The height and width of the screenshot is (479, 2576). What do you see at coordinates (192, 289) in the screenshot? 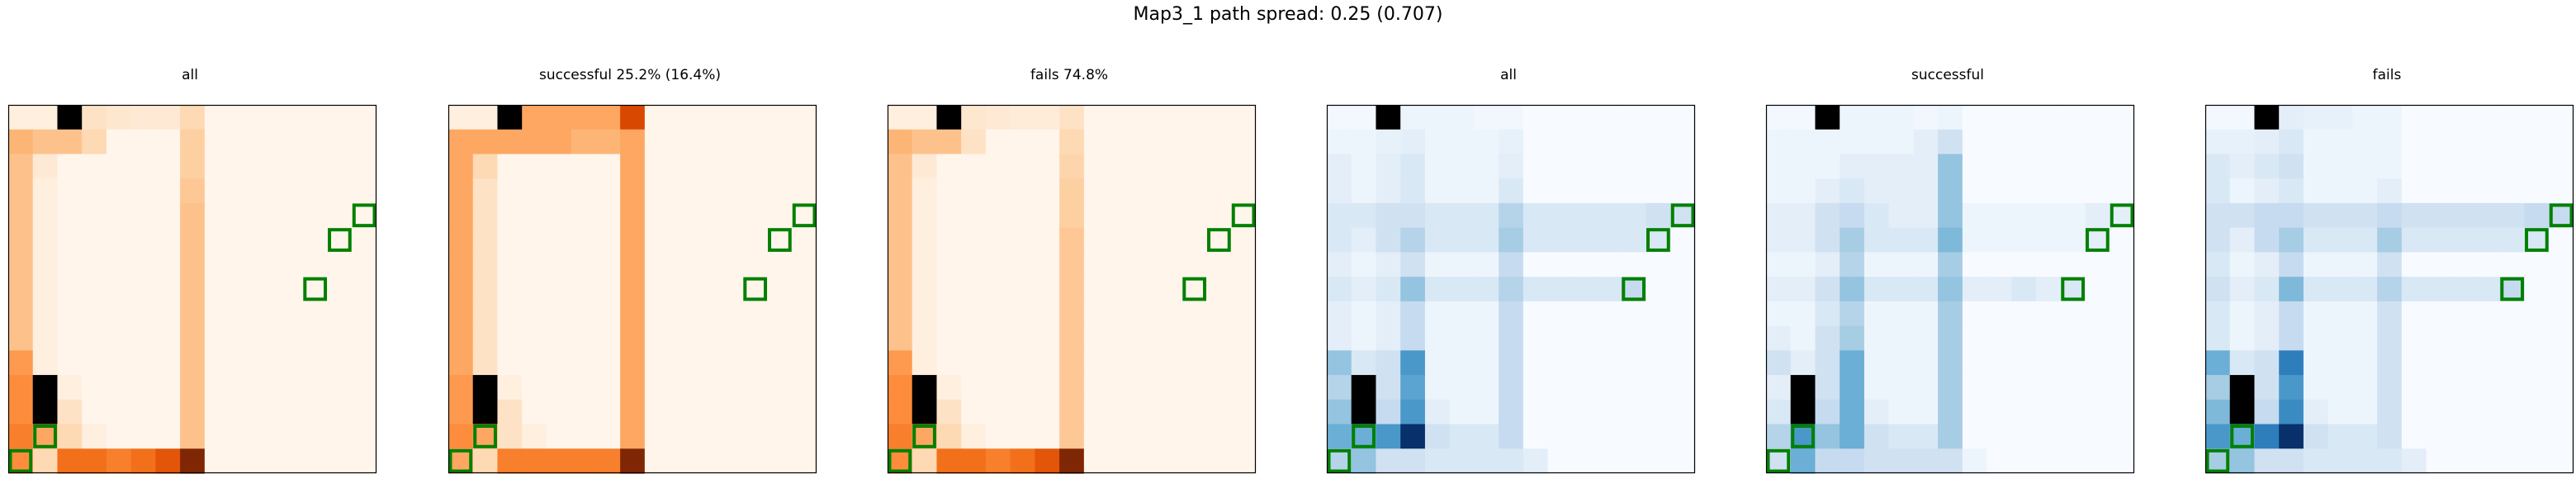
I see `axes-frame` at bounding box center [192, 289].